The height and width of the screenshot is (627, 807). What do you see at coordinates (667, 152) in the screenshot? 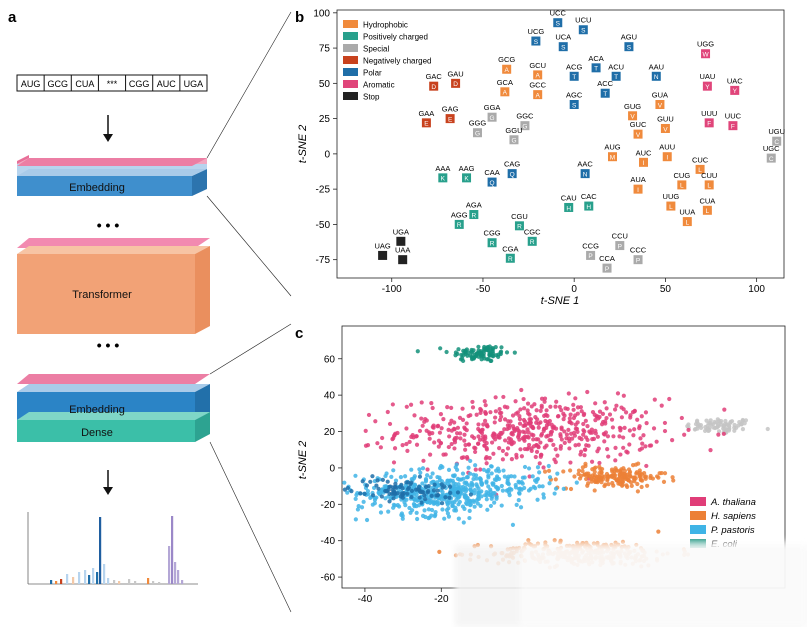
I see `codon-point: AUU I` at bounding box center [667, 152].